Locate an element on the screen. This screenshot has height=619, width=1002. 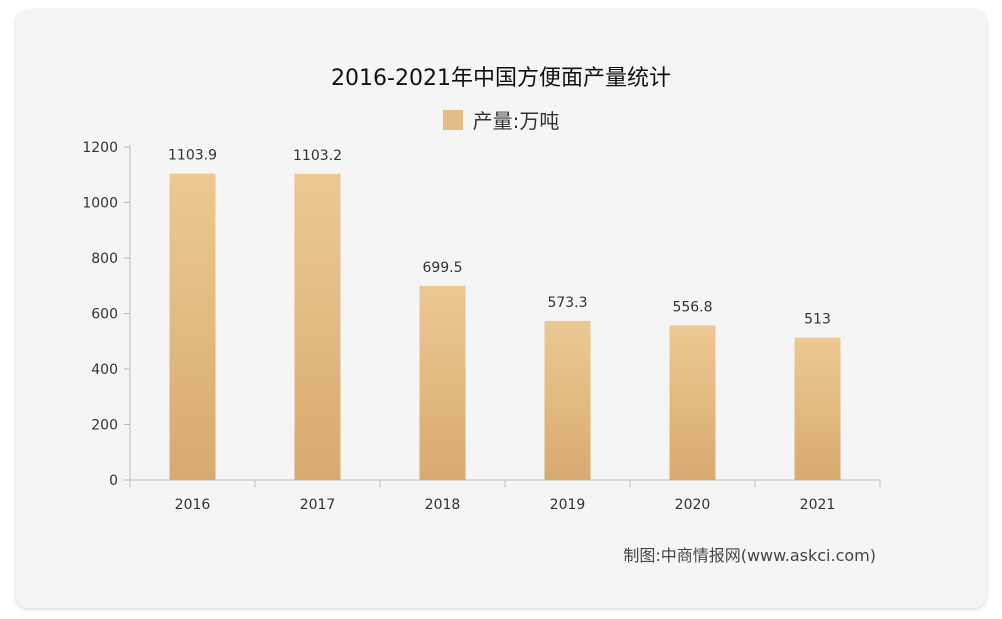
bar-2017 is located at coordinates (317, 326).